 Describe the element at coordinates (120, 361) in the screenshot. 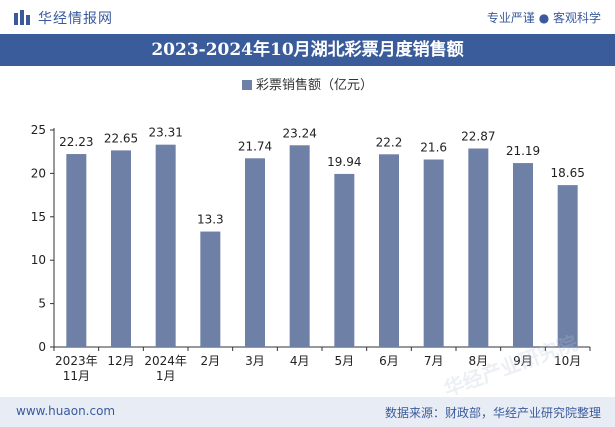

I see `x-tick-label: 12月` at that location.